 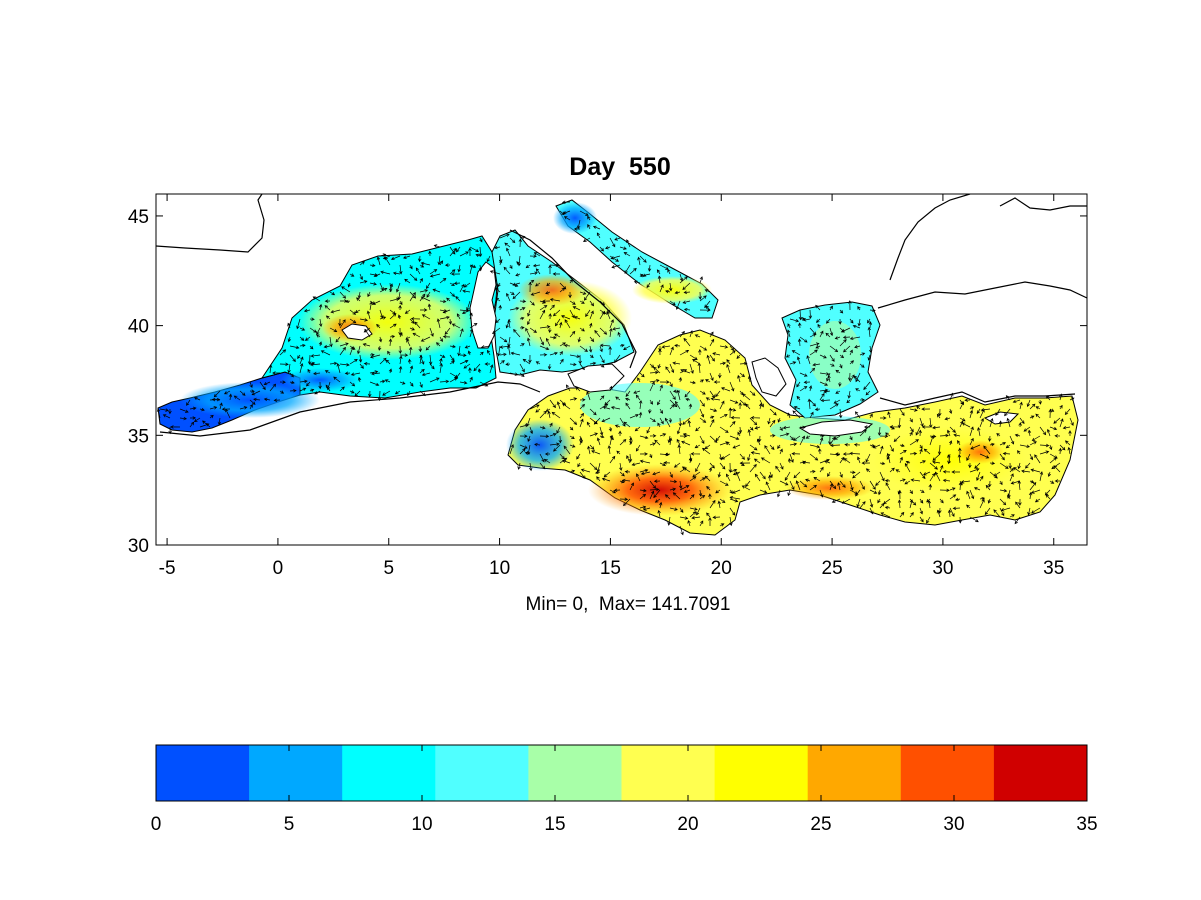 What do you see at coordinates (296, 773) in the screenshot?
I see `colorbar-cell` at bounding box center [296, 773].